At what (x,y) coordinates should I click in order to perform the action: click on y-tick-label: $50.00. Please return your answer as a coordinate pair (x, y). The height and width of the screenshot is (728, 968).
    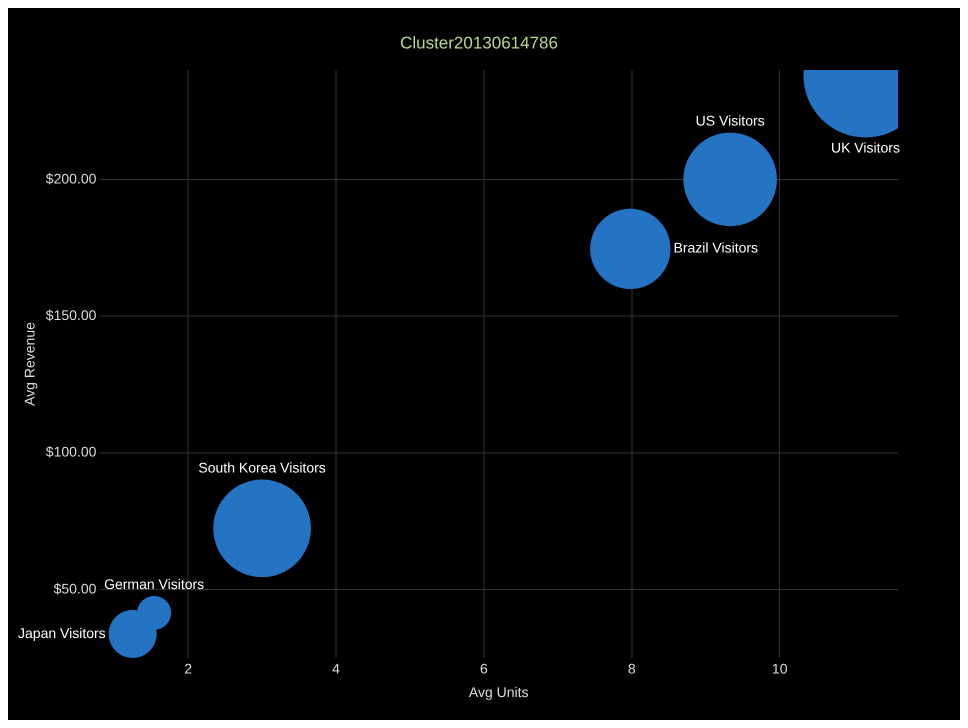
    Looking at the image, I should click on (75, 588).